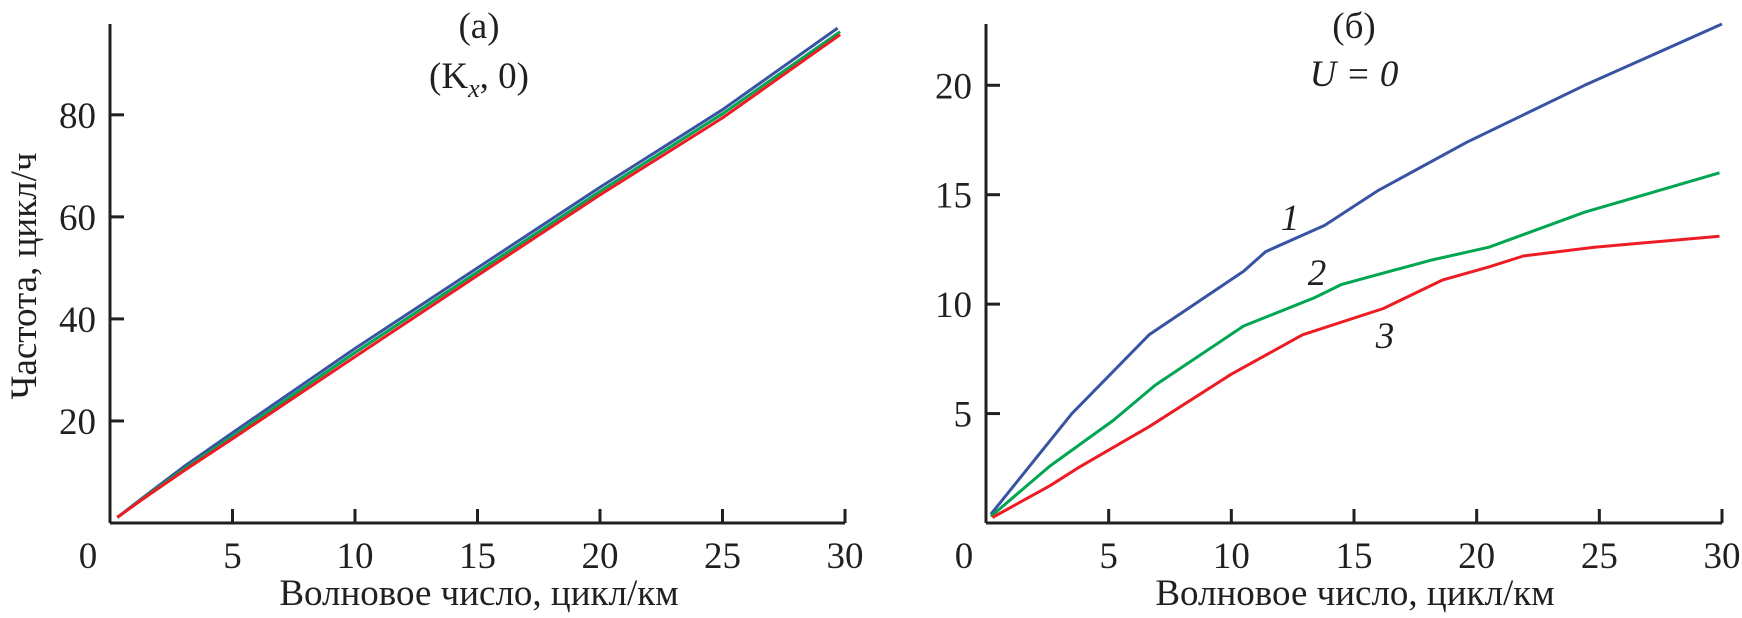 This screenshot has width=1742, height=618. Describe the element at coordinates (953, 196) in the screenshot. I see `y-tick-label: 15` at that location.